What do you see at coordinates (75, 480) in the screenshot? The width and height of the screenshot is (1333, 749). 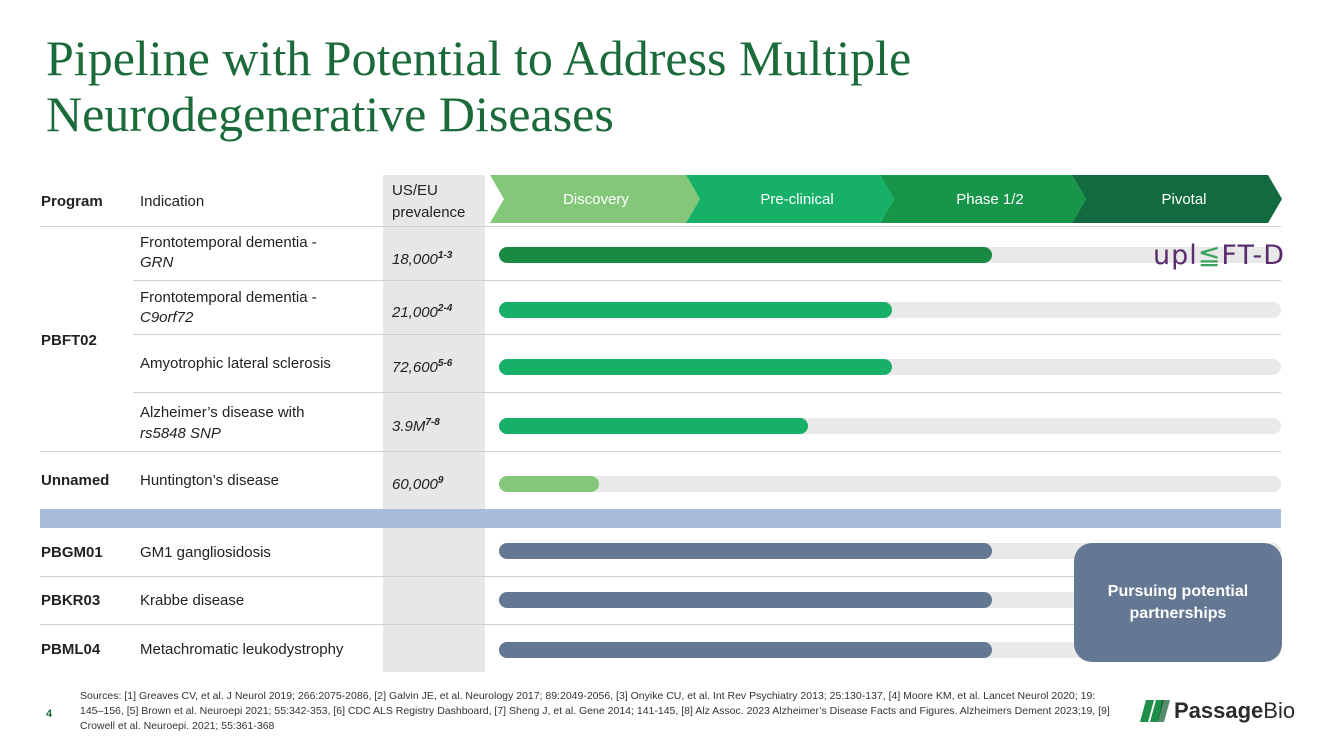 I see `program-unnamed: Unnamed` at bounding box center [75, 480].